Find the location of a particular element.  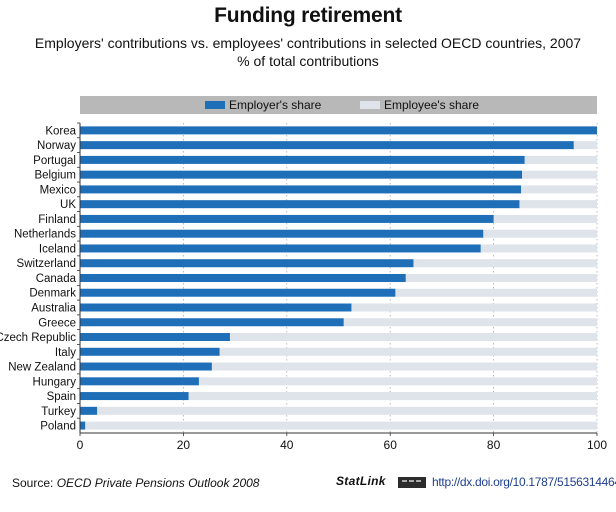

category-label: Czech Republic is located at coordinates (38, 338).